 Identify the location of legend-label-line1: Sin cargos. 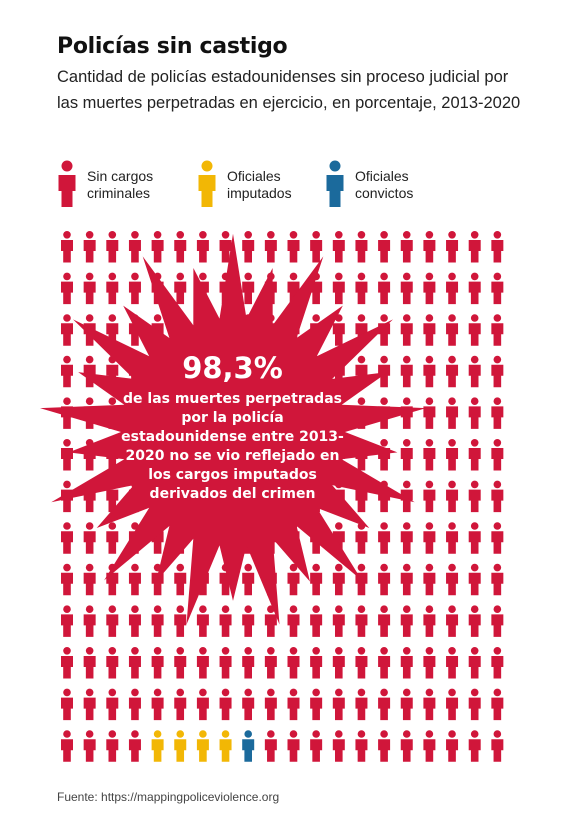
(120, 176).